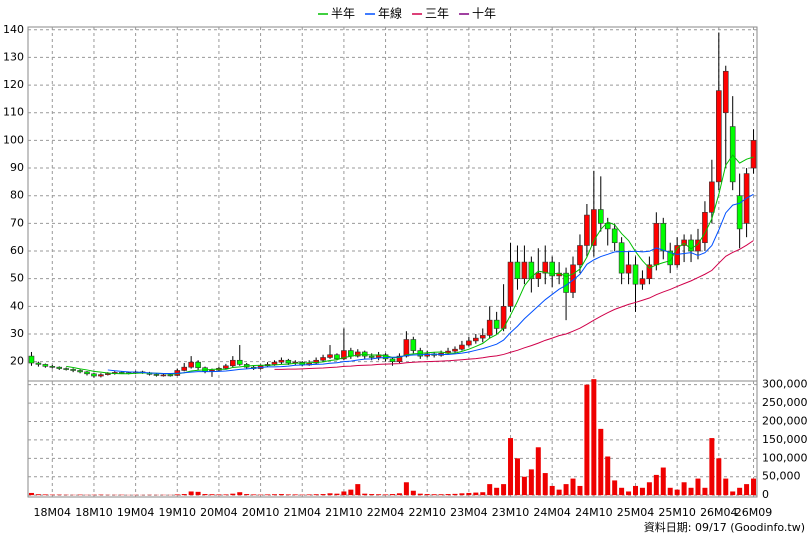 The height and width of the screenshot is (540, 808). I want to click on legend-label: 半年, so click(343, 14).